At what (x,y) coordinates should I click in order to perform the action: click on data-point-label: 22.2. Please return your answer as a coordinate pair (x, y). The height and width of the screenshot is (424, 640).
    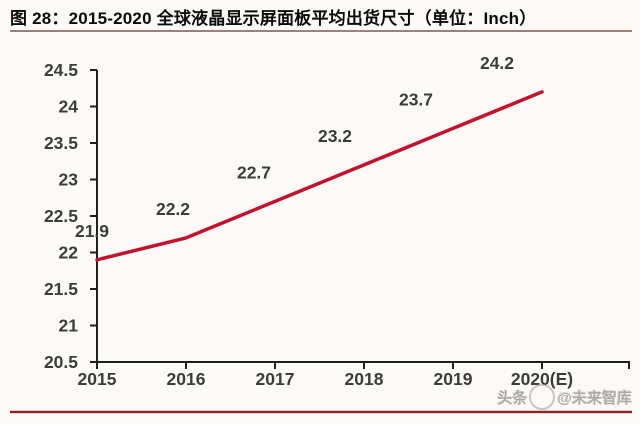
    Looking at the image, I should click on (173, 209).